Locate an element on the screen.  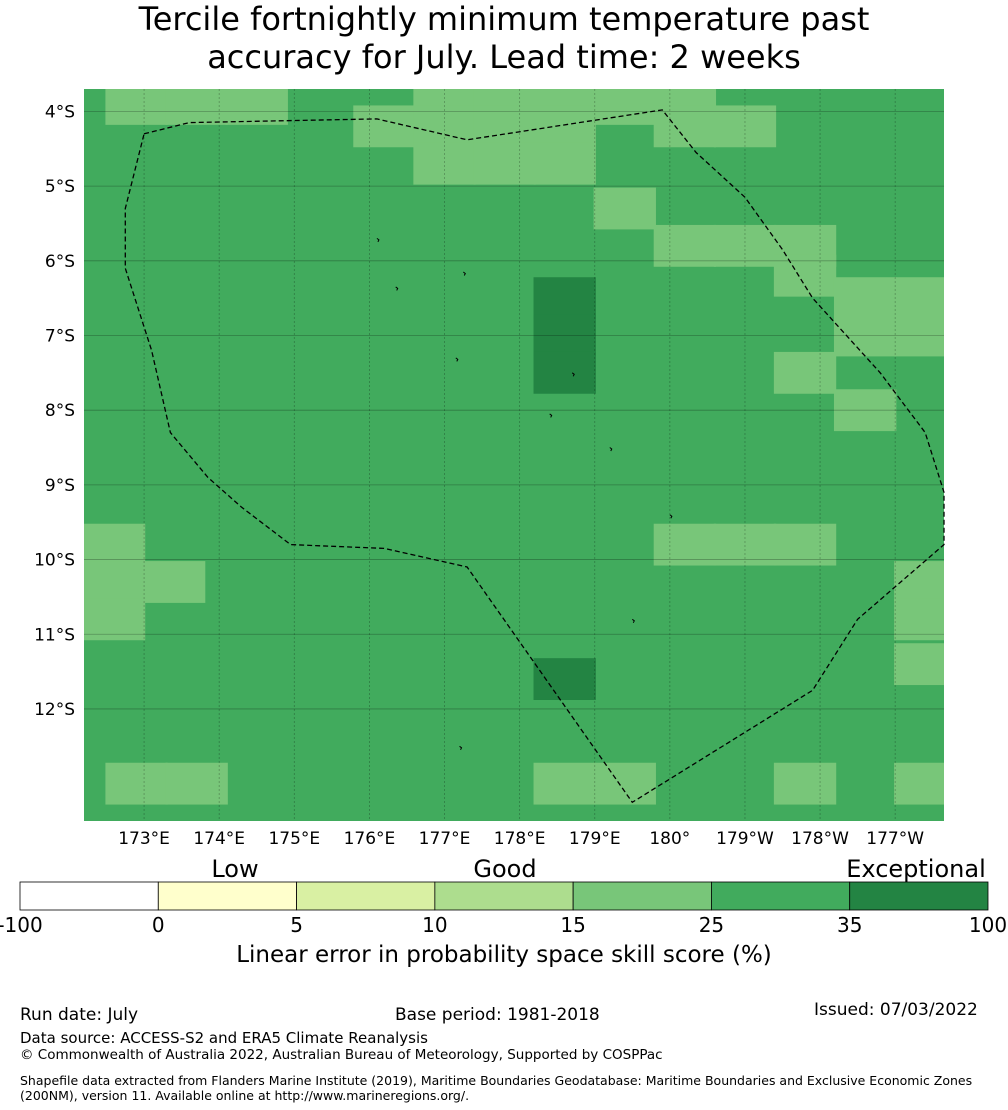
lon-tick-label: 174°E is located at coordinates (219, 839).